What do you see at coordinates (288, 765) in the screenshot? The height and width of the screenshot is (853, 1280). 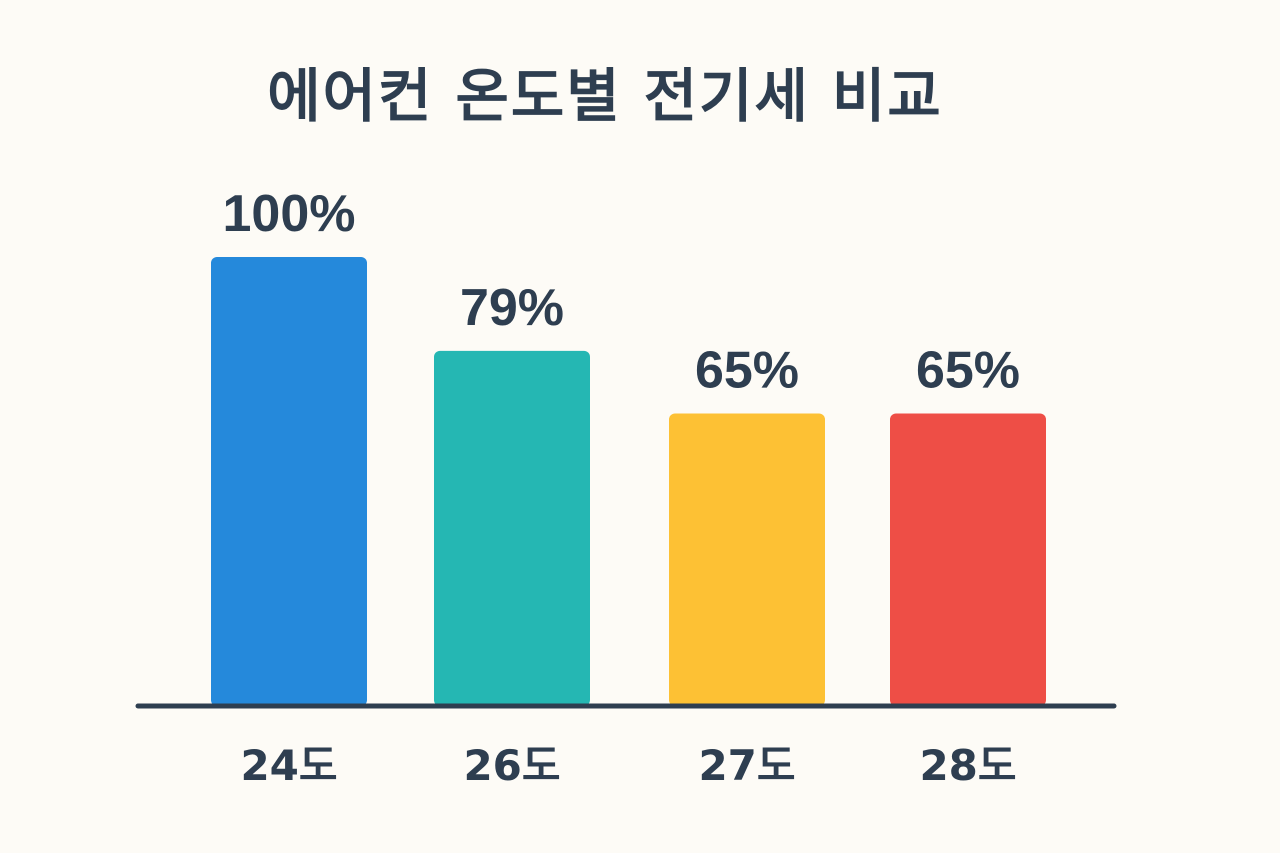 I see `category-label-1: 24도` at bounding box center [288, 765].